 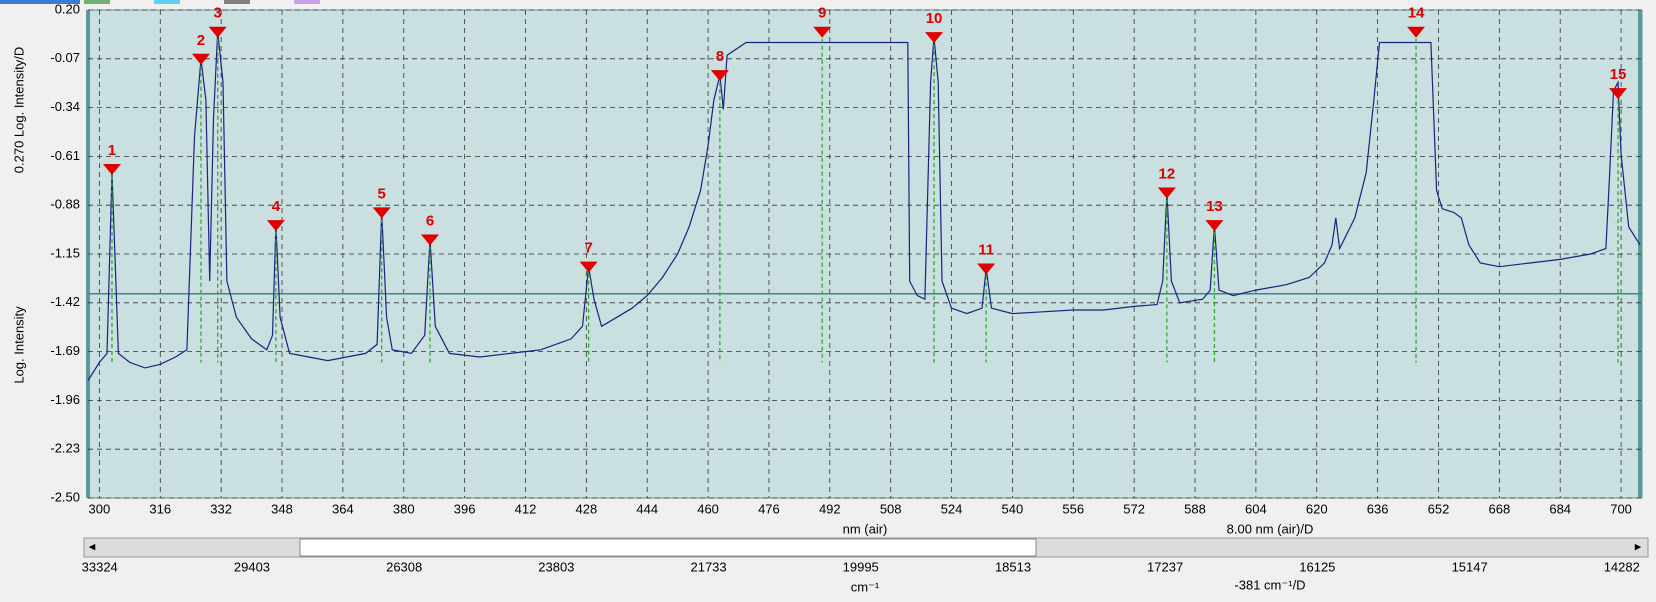 What do you see at coordinates (891, 508) in the screenshot?
I see `x-tick-label: 508` at bounding box center [891, 508].